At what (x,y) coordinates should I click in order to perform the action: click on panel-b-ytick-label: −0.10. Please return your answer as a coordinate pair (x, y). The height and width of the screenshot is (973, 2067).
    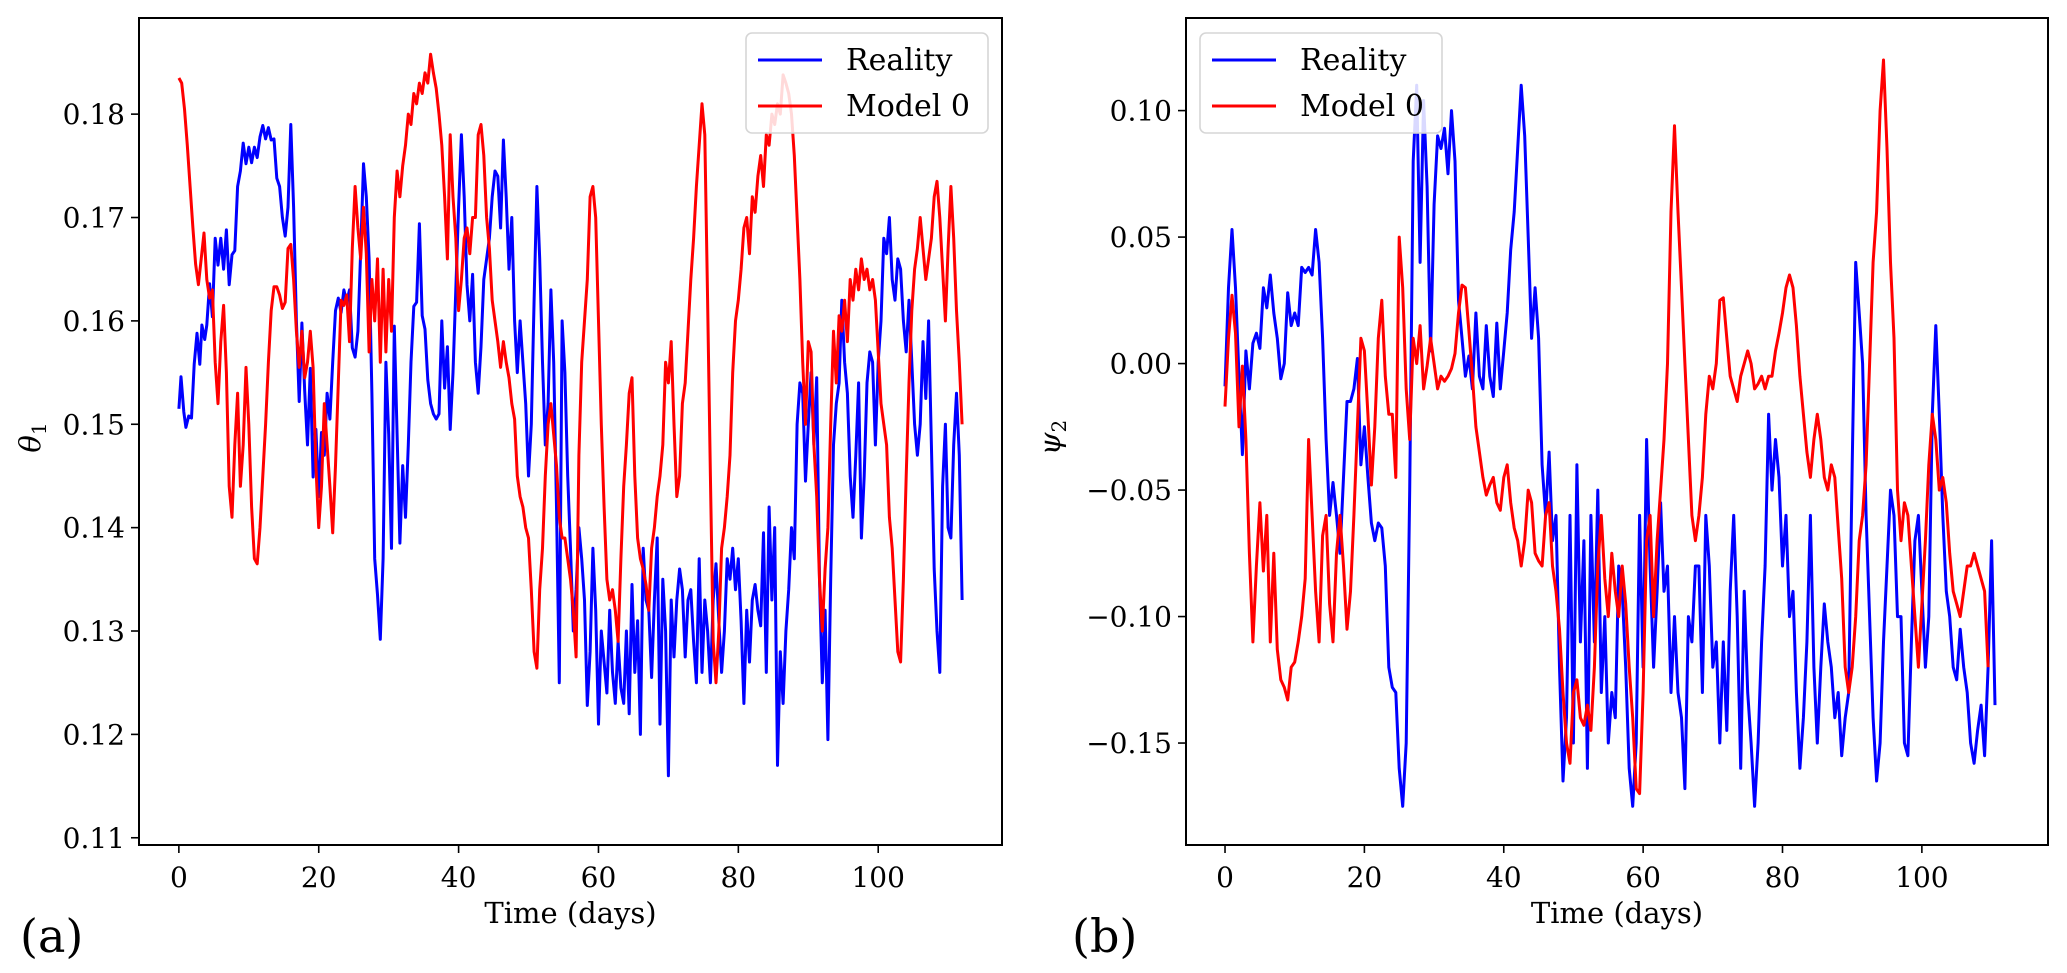
    Looking at the image, I should click on (1129, 617).